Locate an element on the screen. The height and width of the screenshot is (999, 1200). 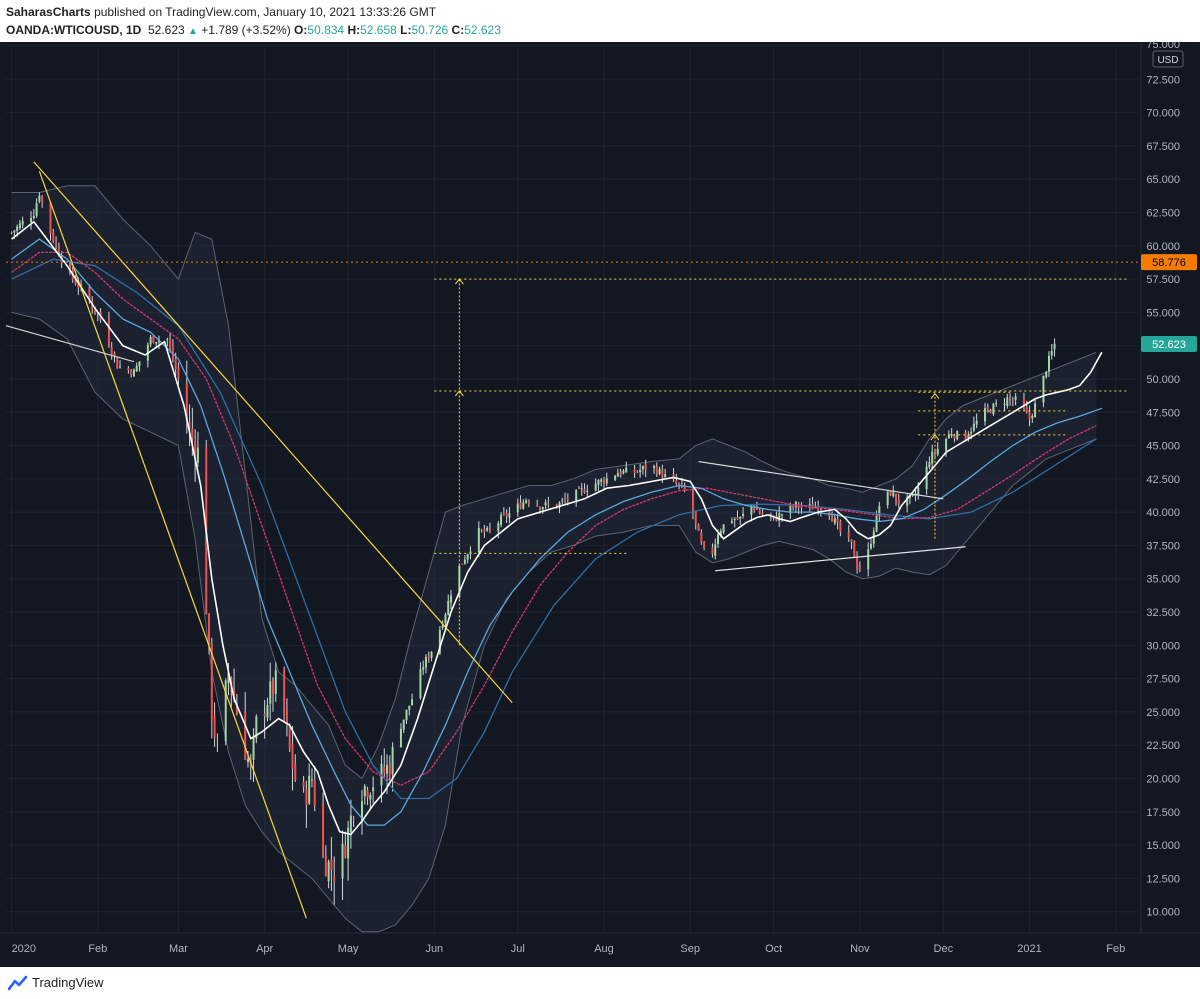
price-tick-label: 27.500 is located at coordinates (1163, 680).